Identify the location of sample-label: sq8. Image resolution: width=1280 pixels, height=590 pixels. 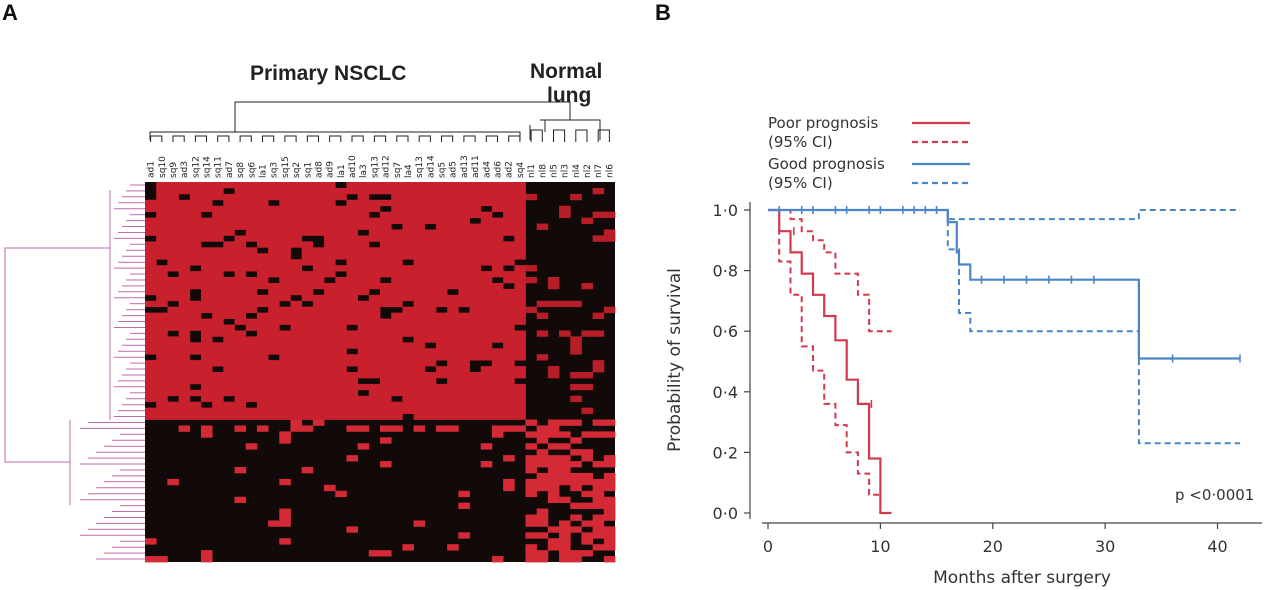
(241, 170).